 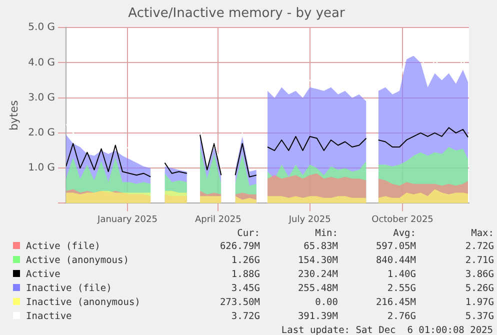 What do you see at coordinates (317, 289) in the screenshot?
I see `text: 255.48M` at bounding box center [317, 289].